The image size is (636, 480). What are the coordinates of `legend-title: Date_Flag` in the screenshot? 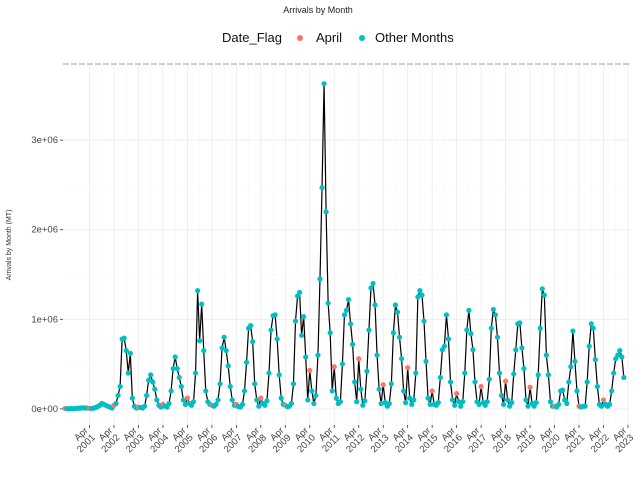 It's located at (252, 37).